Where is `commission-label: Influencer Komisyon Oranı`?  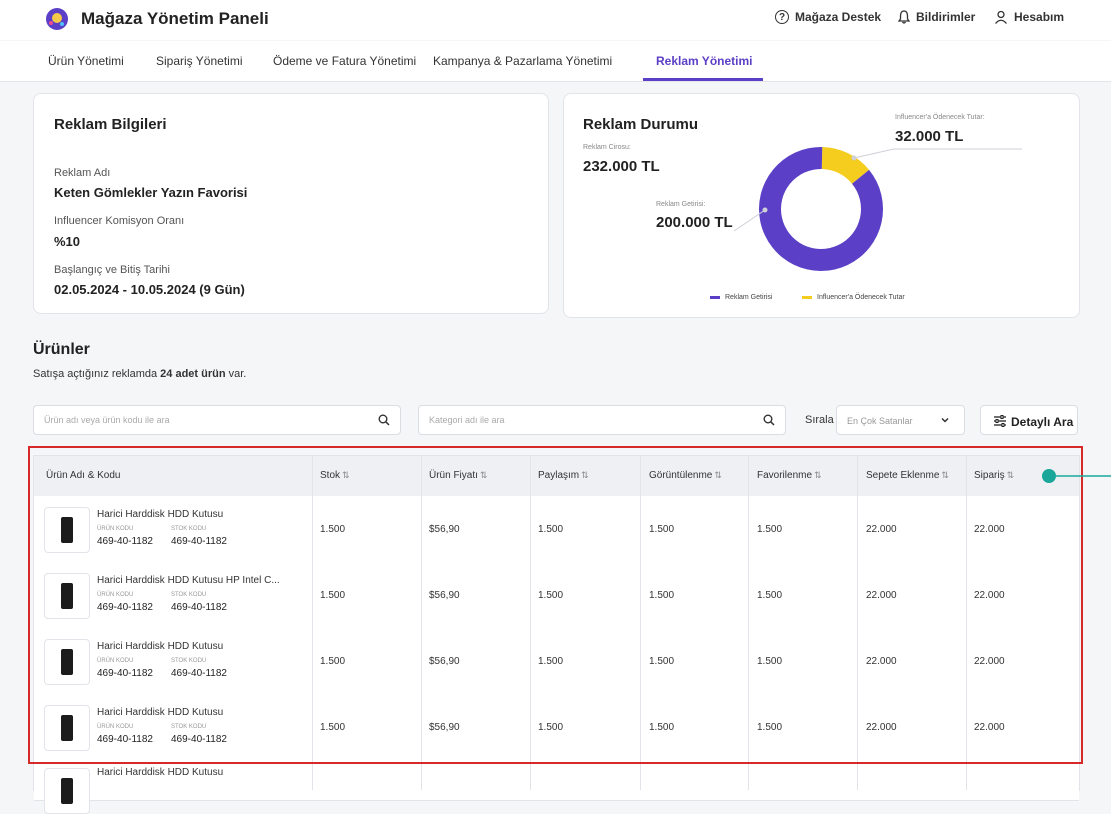 commission-label: Influencer Komisyon Oranı is located at coordinates (119, 221).